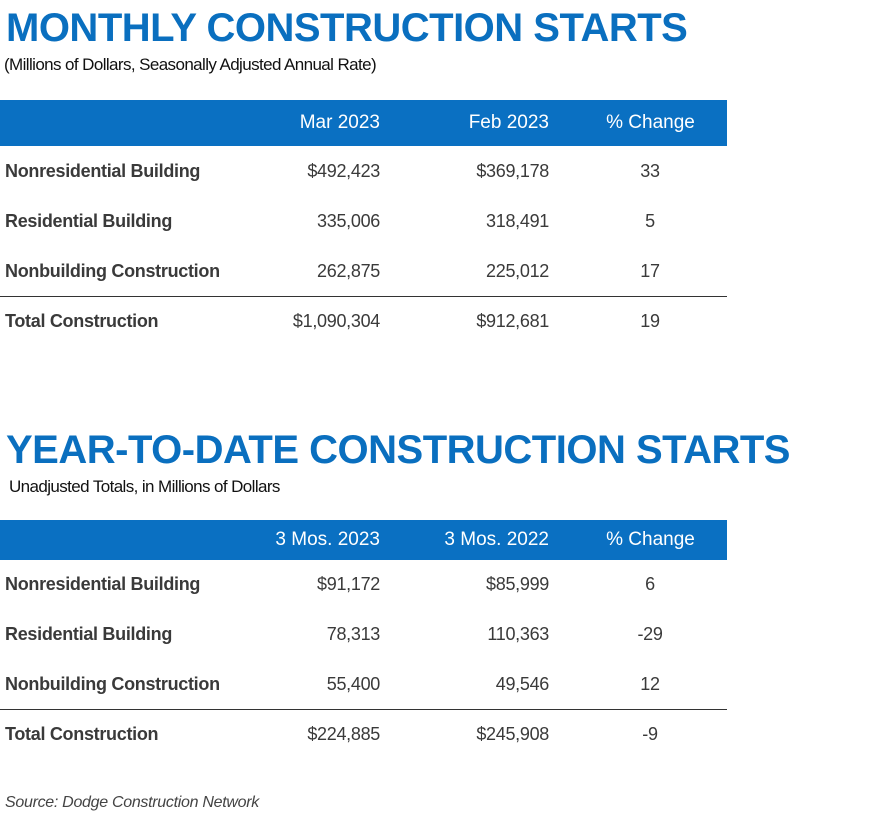 The height and width of the screenshot is (818, 884). I want to click on total-row: Total Construction $224,885 $245,908 -9, so click(363, 735).